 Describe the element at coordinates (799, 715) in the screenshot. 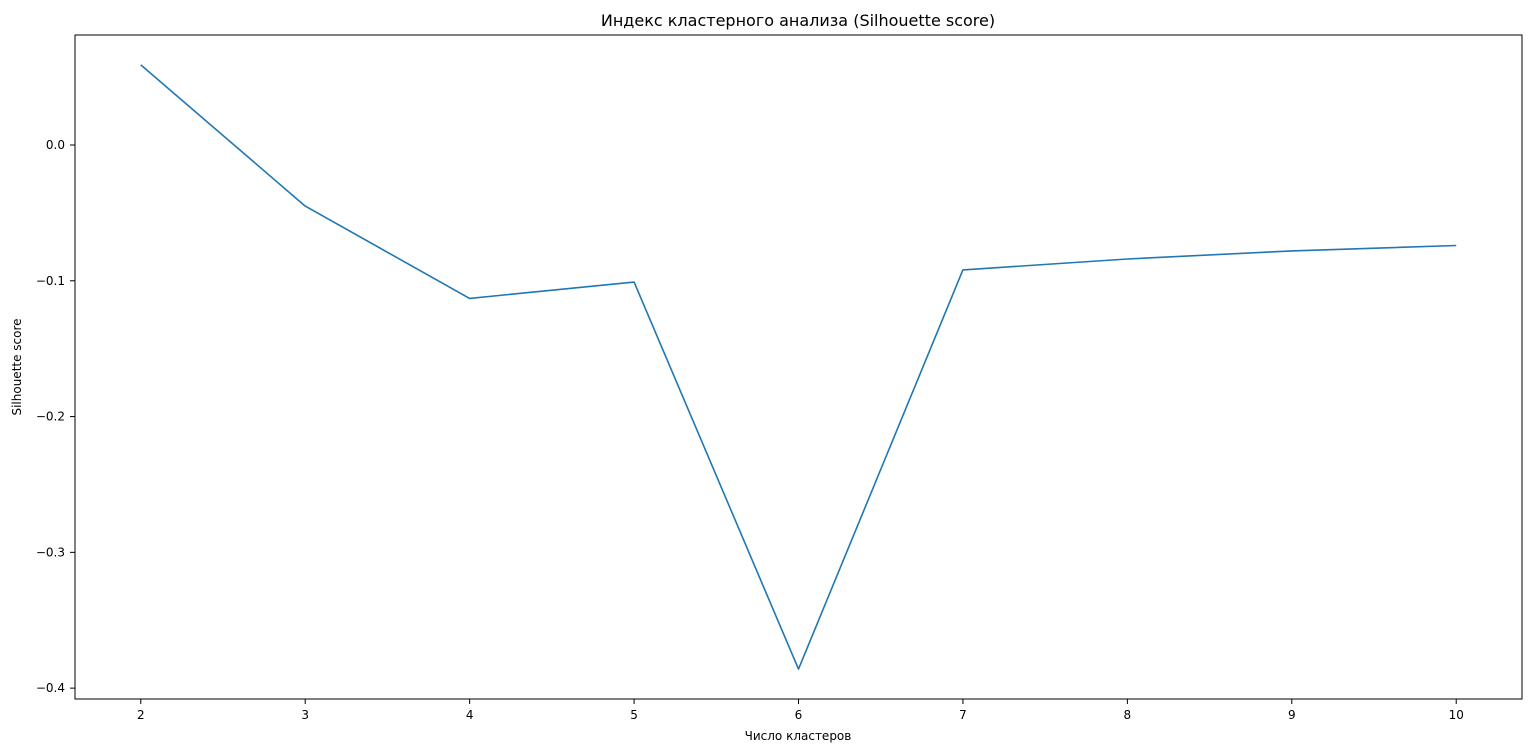

I see `x-tick-label: 6` at that location.